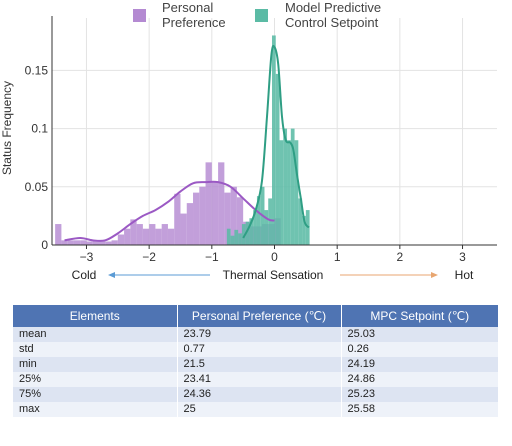  Describe the element at coordinates (419, 394) in the screenshot. I see `mpc-value: 25.23` at that location.